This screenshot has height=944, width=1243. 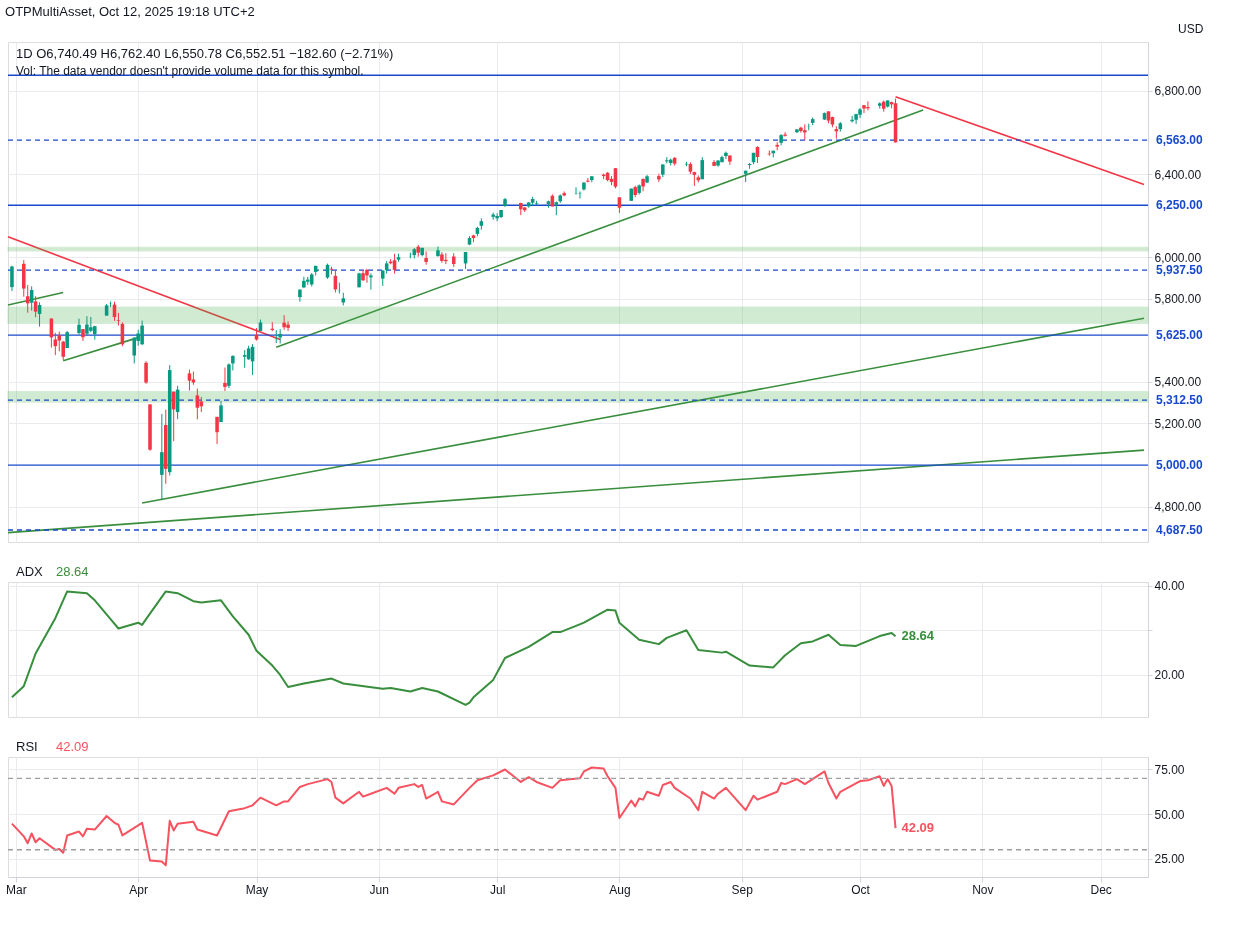 What do you see at coordinates (379, 889) in the screenshot?
I see `x-tick-label: Jun` at bounding box center [379, 889].